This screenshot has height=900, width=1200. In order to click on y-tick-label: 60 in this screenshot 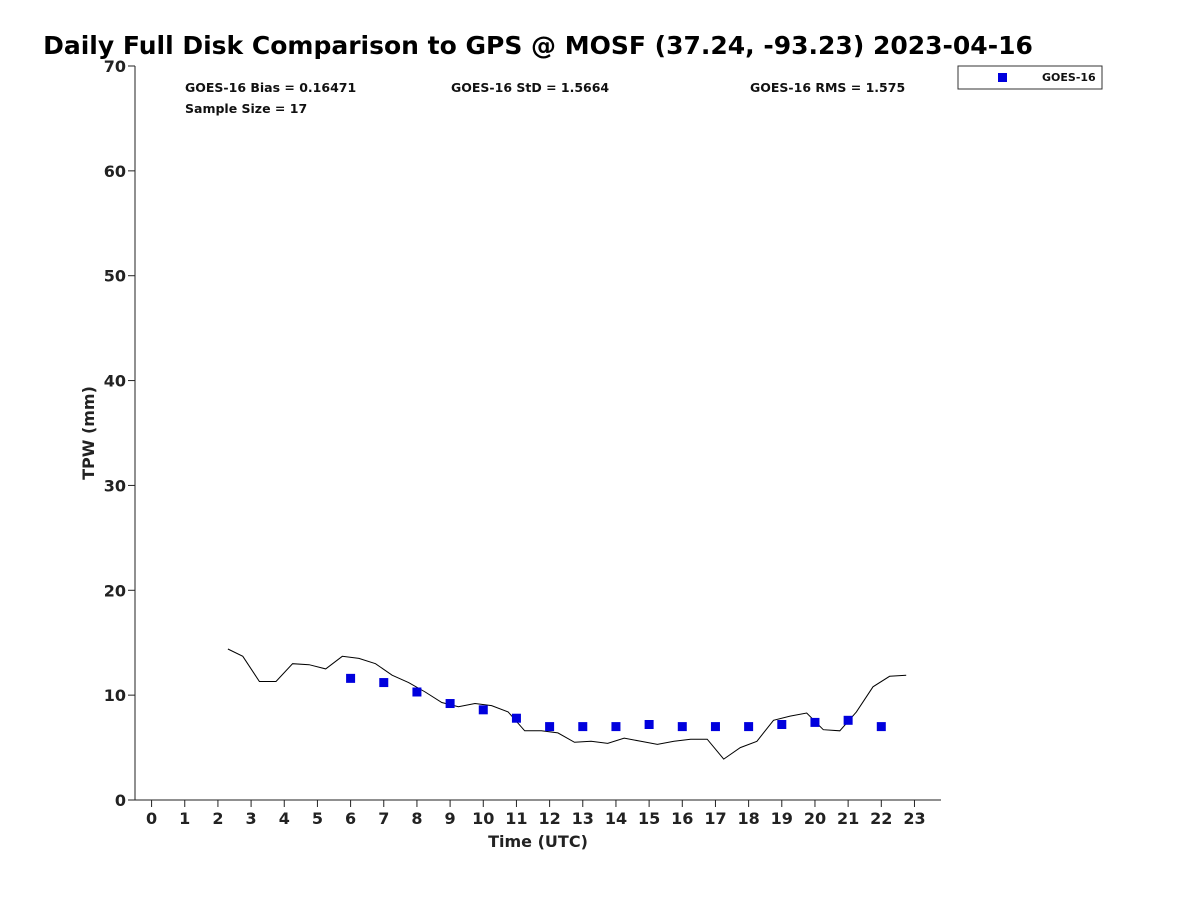, I will do `click(115, 171)`.